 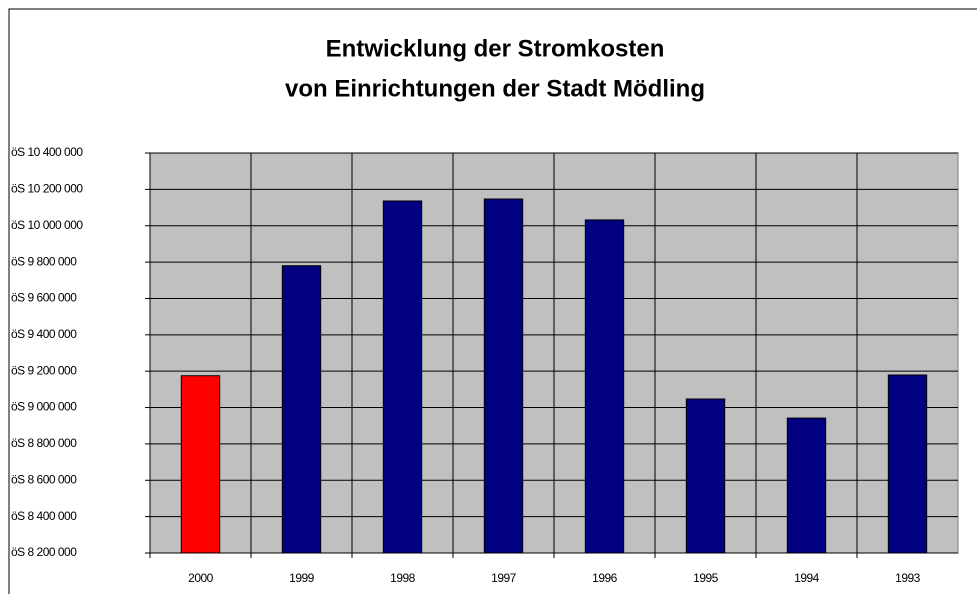 What do you see at coordinates (504, 578) in the screenshot?
I see `x-tick-label: 1997` at bounding box center [504, 578].